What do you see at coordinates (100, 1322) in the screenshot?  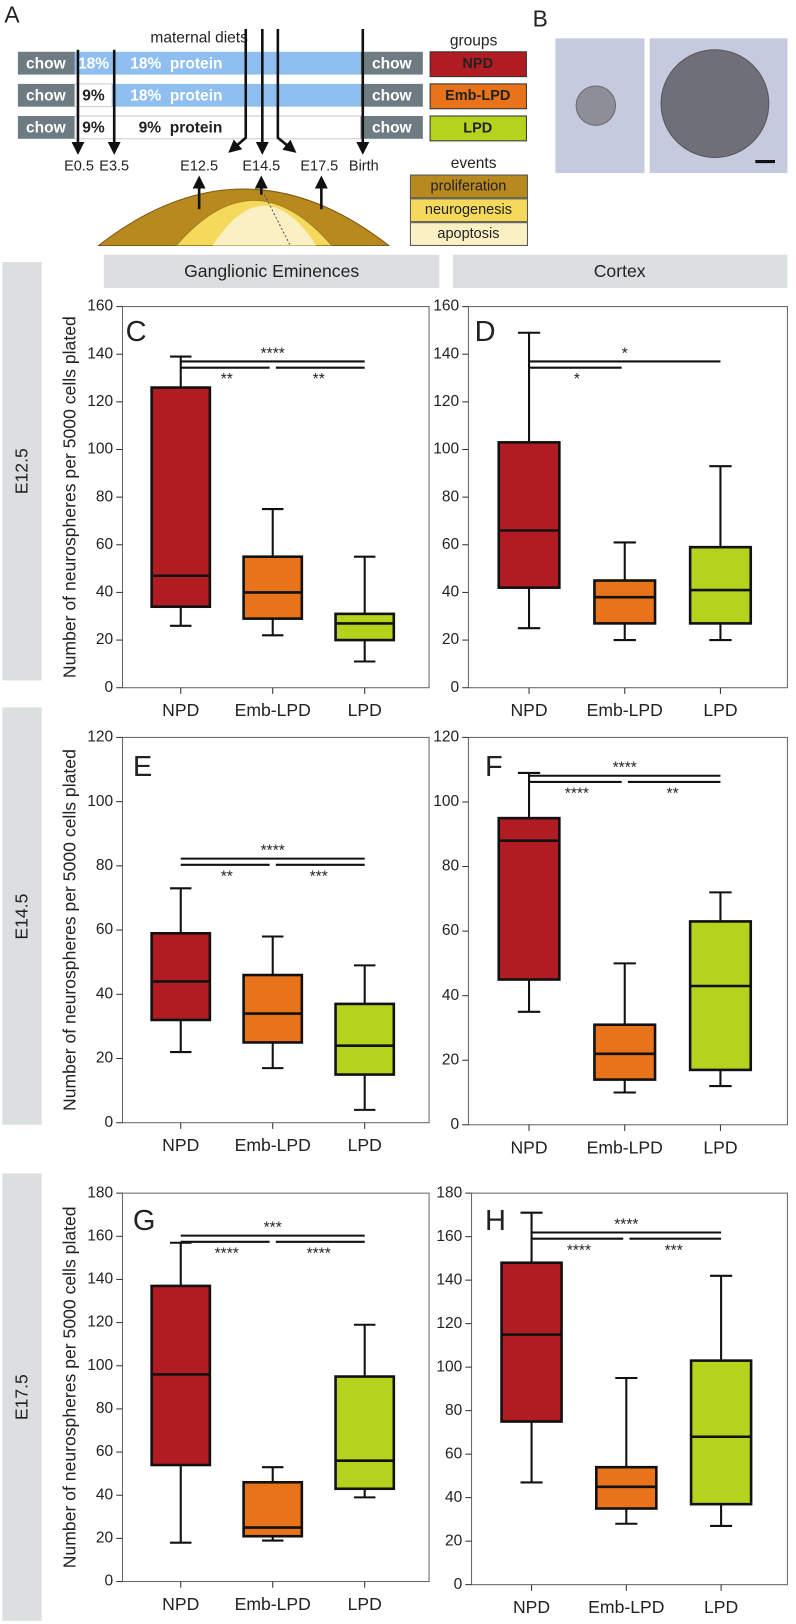 I see `y-tick-label: 120` at bounding box center [100, 1322].